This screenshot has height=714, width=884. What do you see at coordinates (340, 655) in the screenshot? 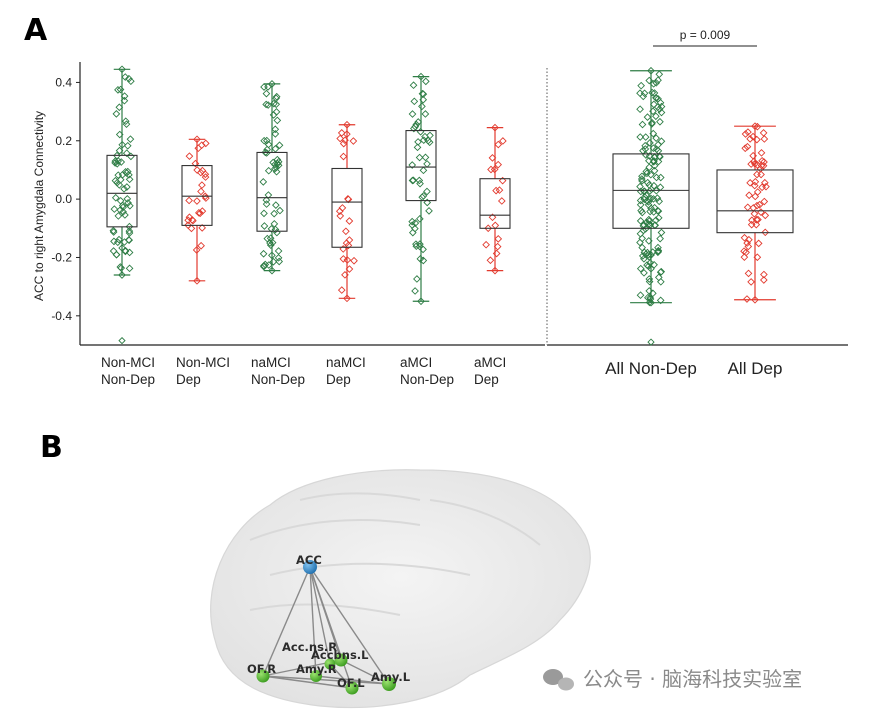
I see `node-label-accbns-l: Accbns.L` at bounding box center [340, 655].